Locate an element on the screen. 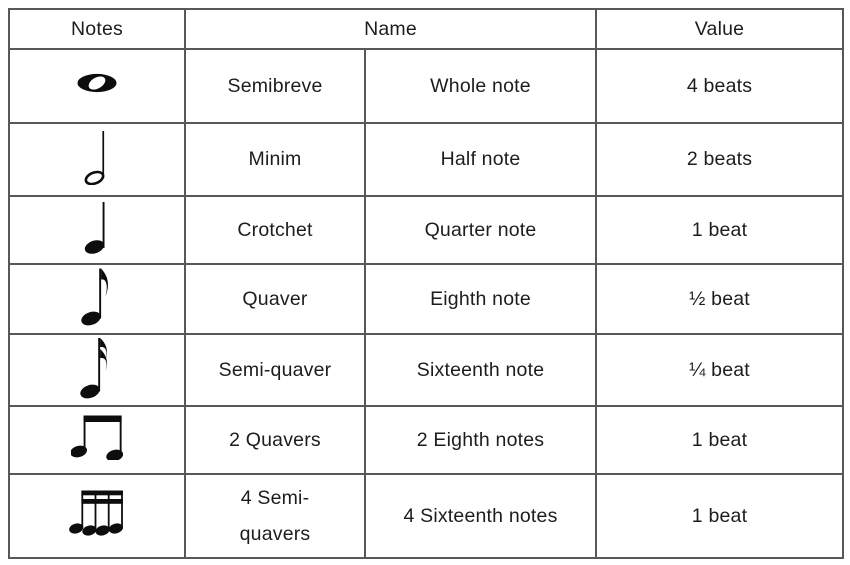 Image resolution: width=850 pixels, height=565 pixels. value-cell: ¼ beat is located at coordinates (720, 370).